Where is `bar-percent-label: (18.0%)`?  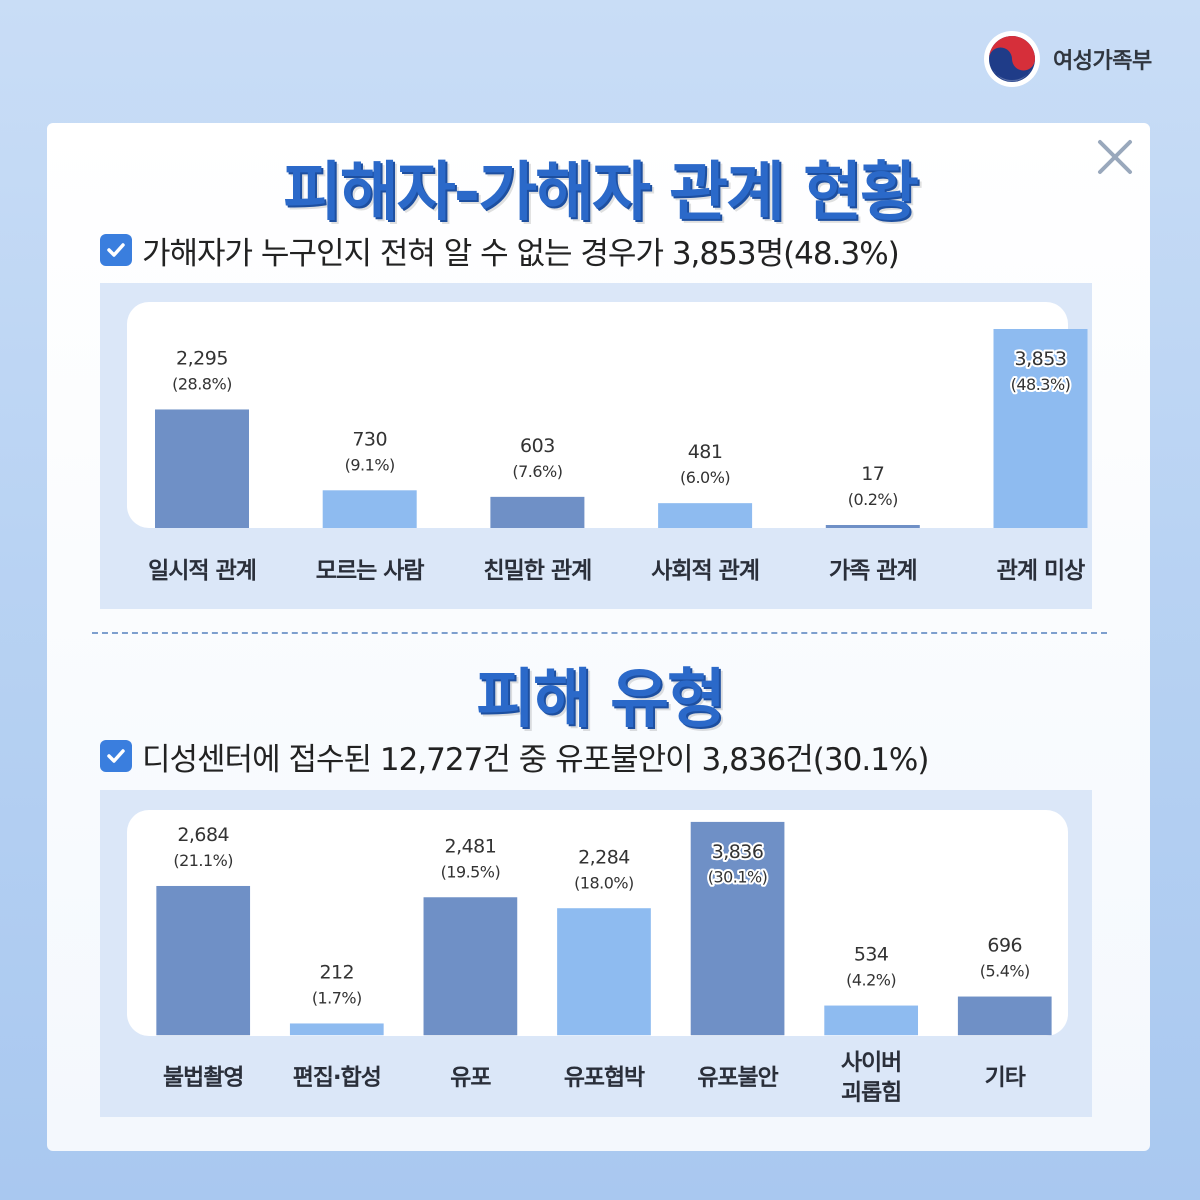
bar-percent-label: (18.0%) is located at coordinates (604, 882).